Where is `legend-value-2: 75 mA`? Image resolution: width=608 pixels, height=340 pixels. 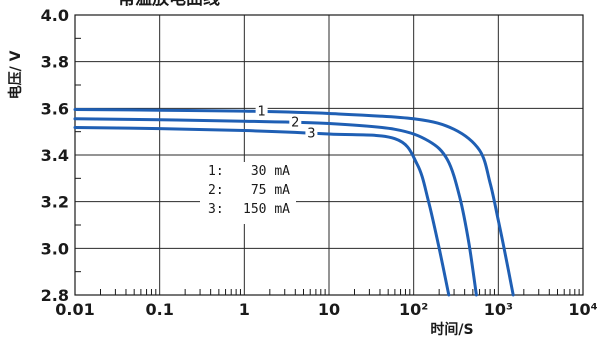 legend-value-2: 75 mA is located at coordinates (270, 190).